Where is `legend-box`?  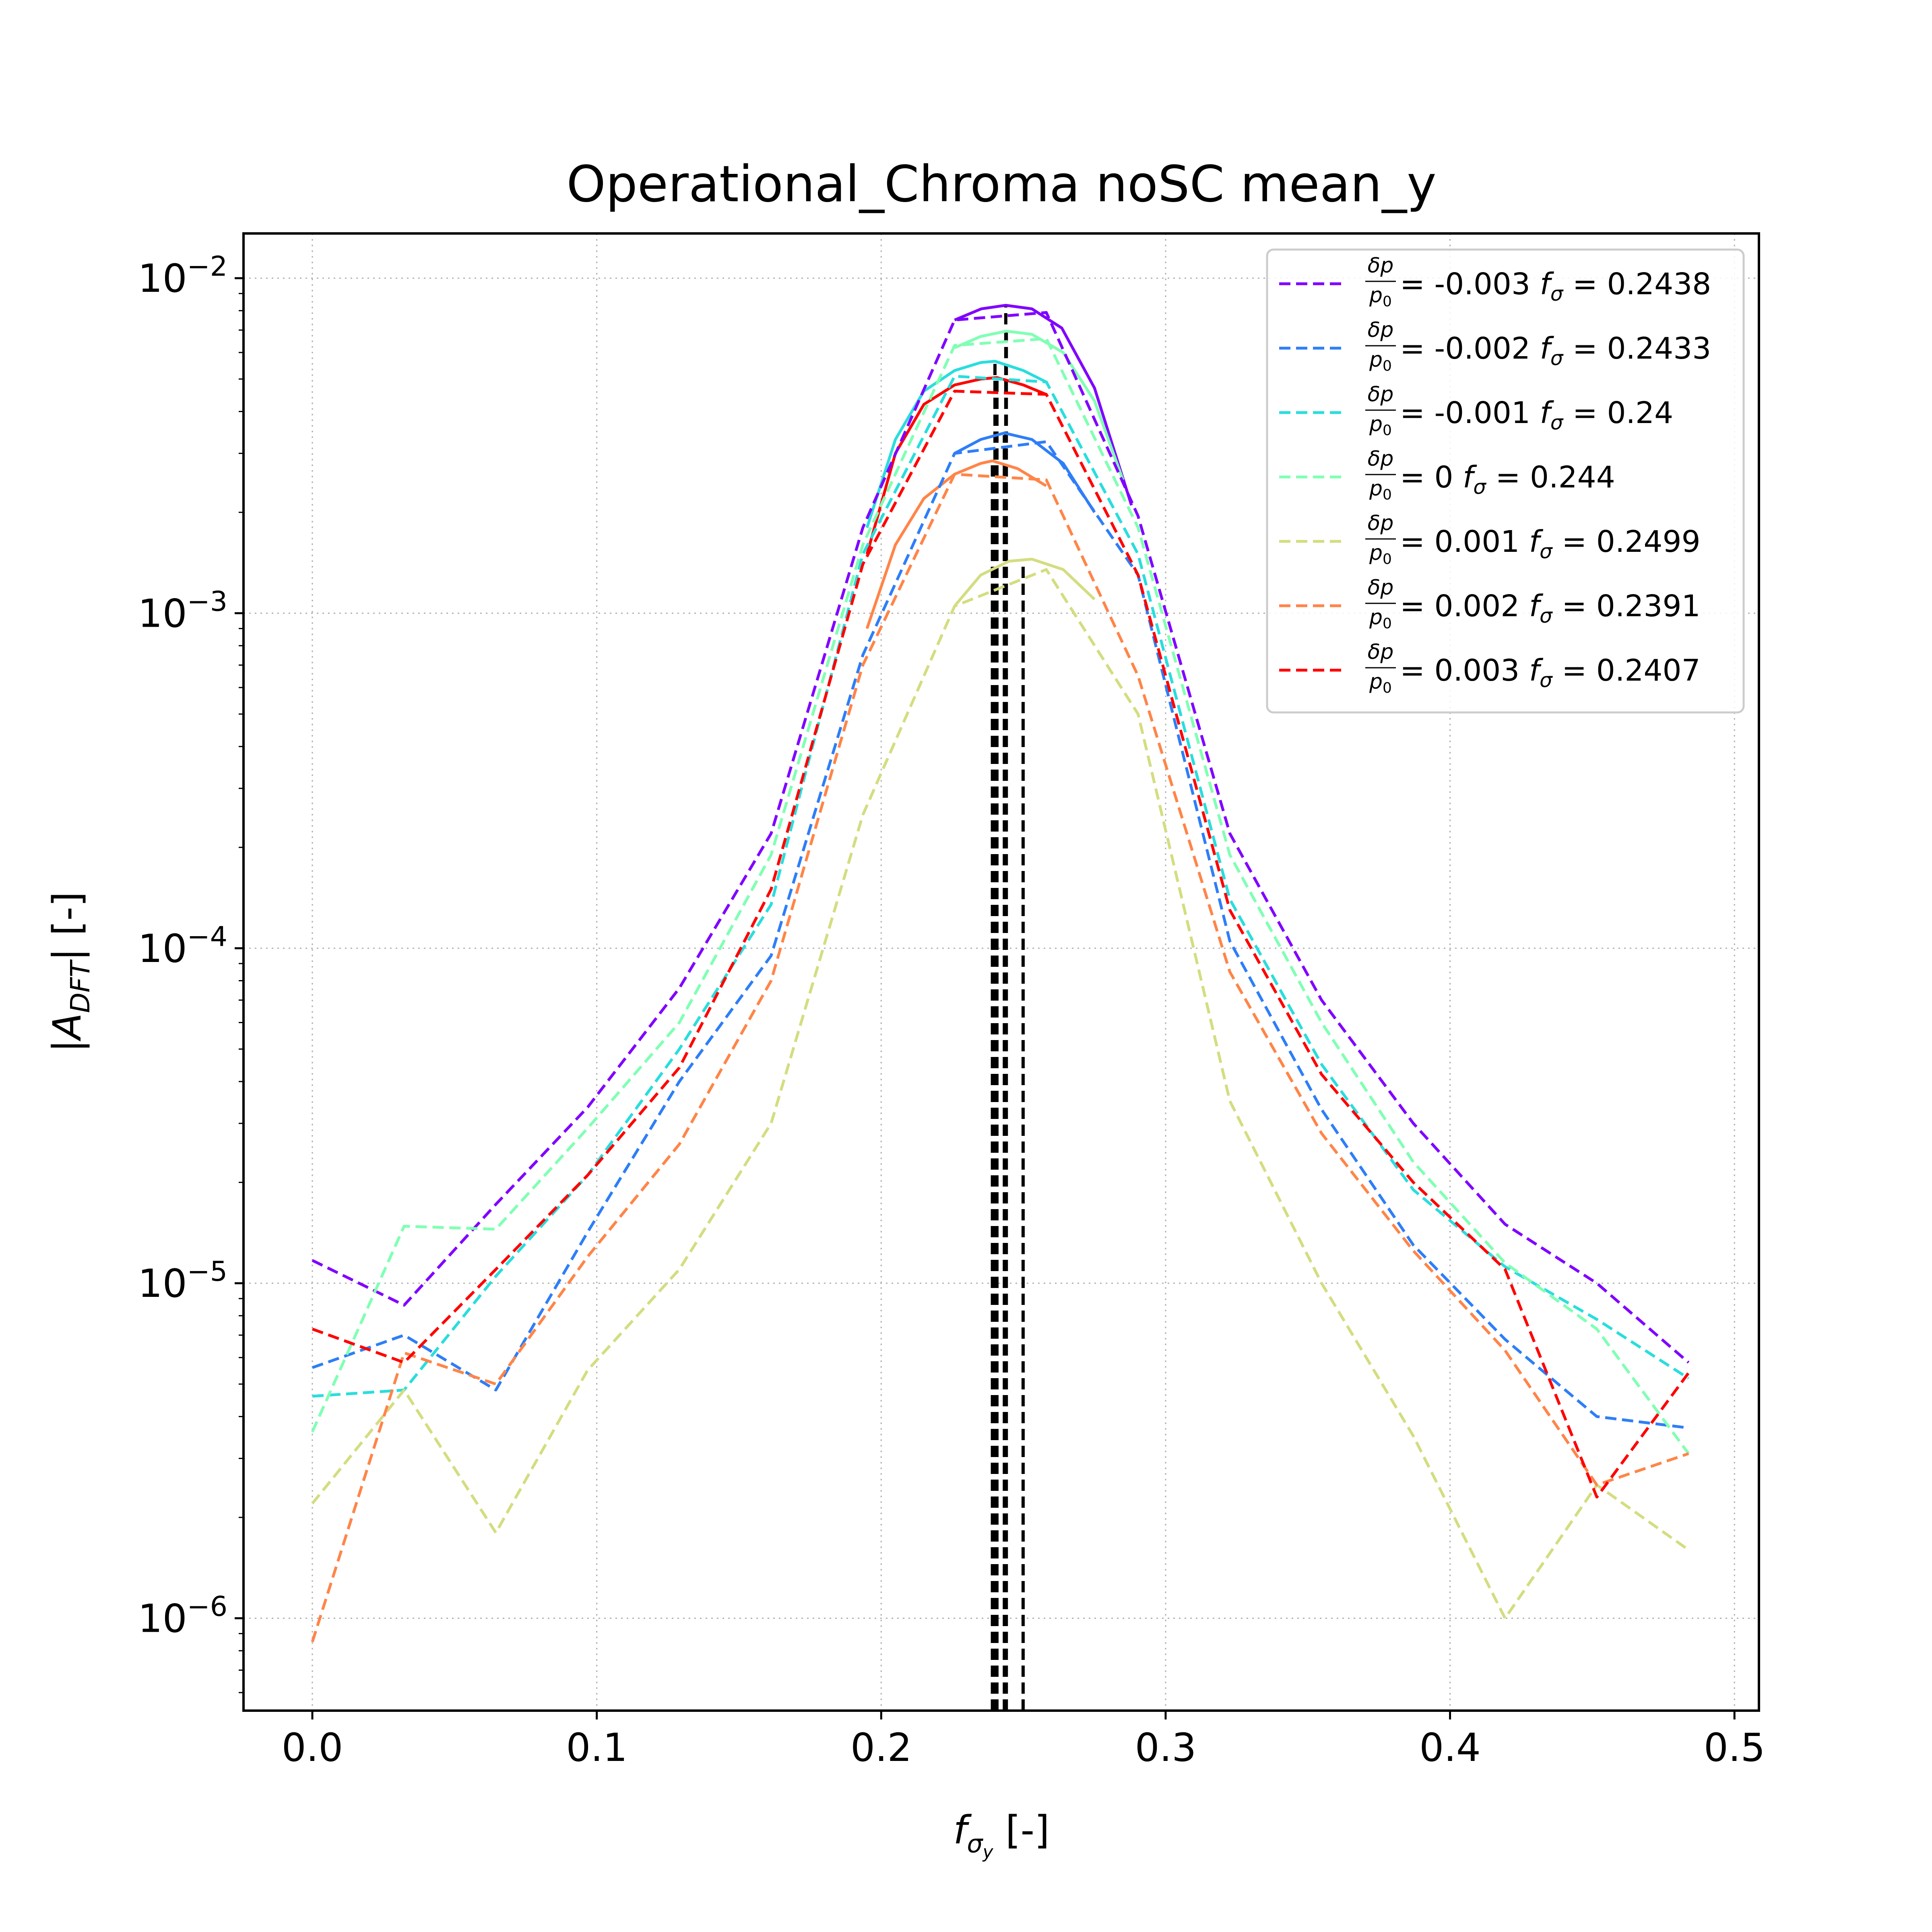
legend-box is located at coordinates (1505, 481).